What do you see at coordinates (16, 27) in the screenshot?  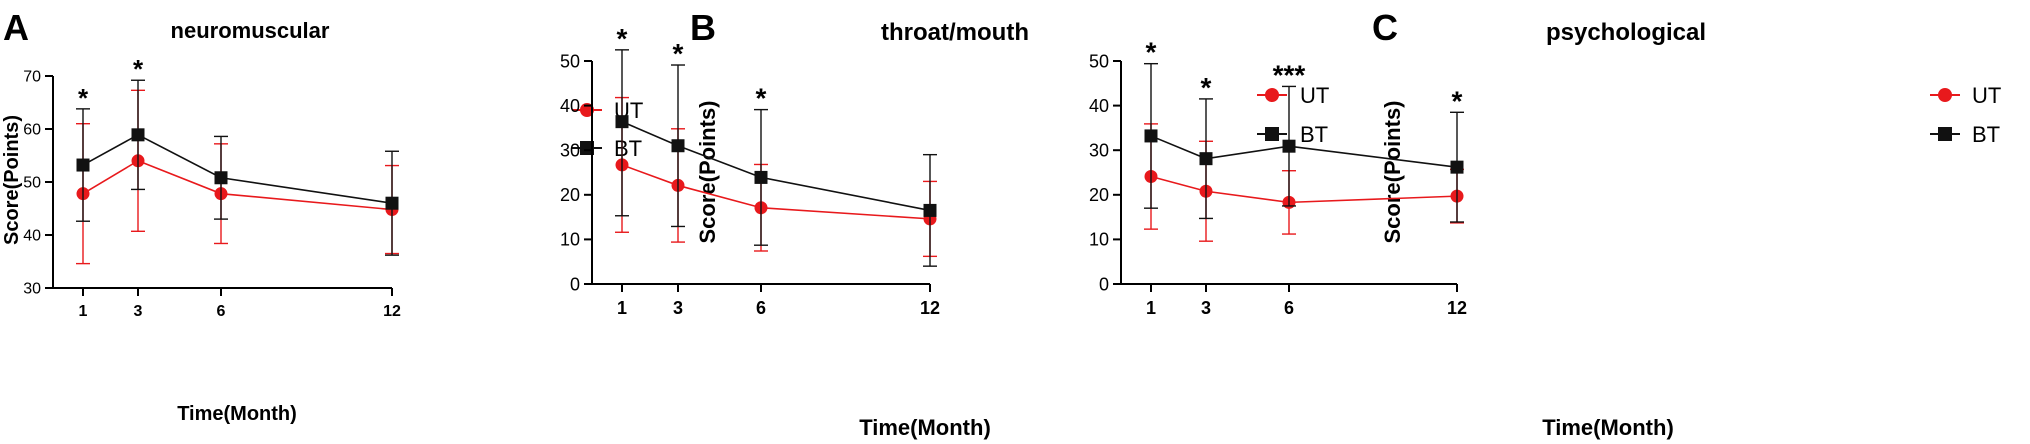 I see `panel-letter: A` at bounding box center [16, 27].